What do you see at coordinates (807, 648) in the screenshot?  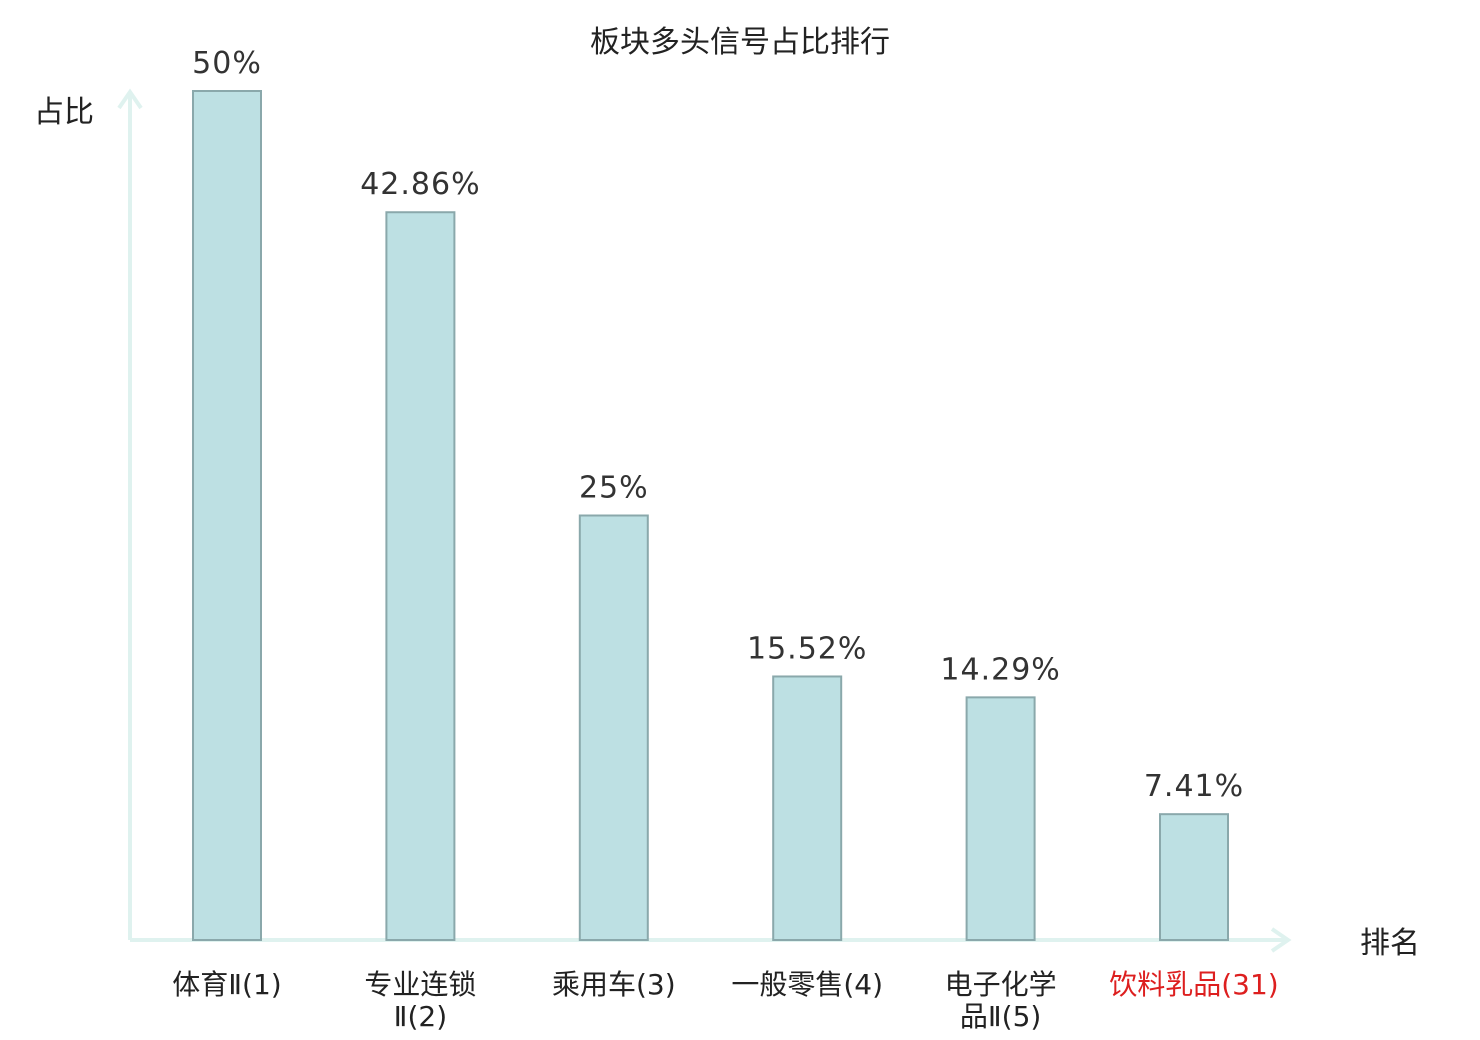 I see `value-label-4: 15.52%` at bounding box center [807, 648].